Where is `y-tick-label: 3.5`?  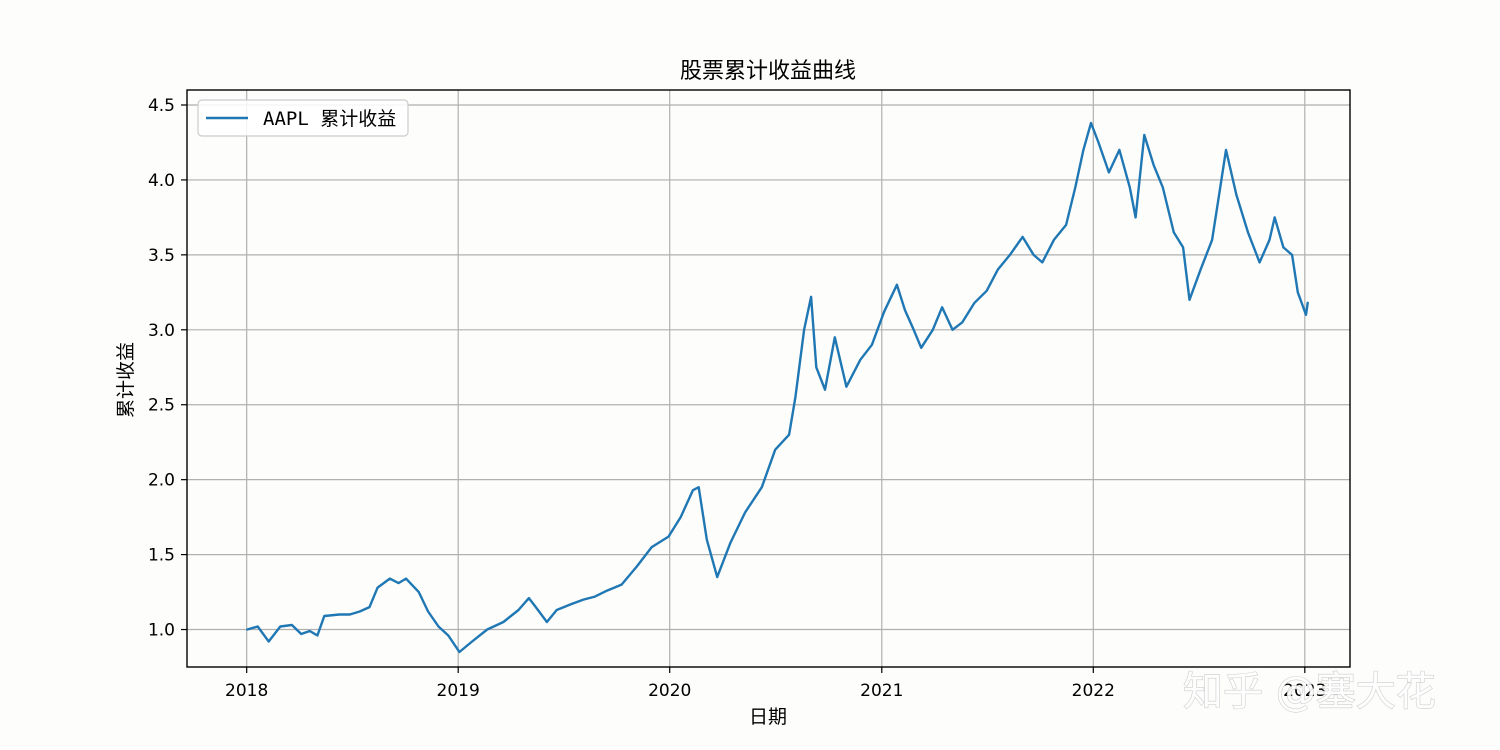 y-tick-label: 3.5 is located at coordinates (161, 256).